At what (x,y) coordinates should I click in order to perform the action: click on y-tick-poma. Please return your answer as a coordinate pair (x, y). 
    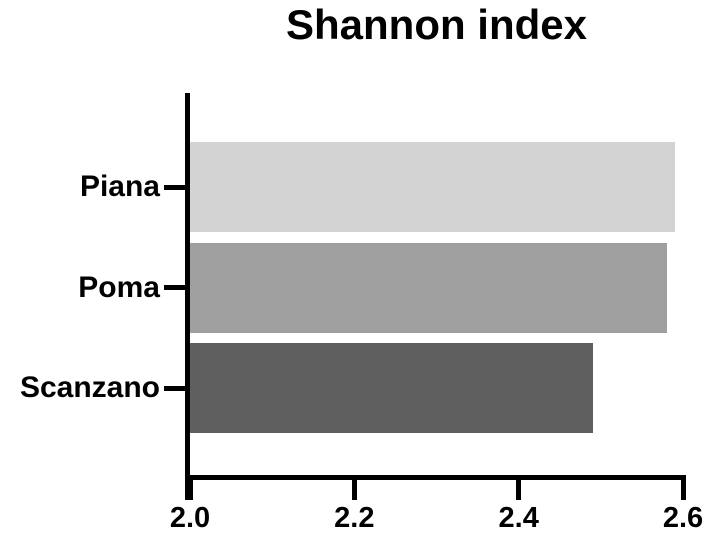
    Looking at the image, I should click on (174, 287).